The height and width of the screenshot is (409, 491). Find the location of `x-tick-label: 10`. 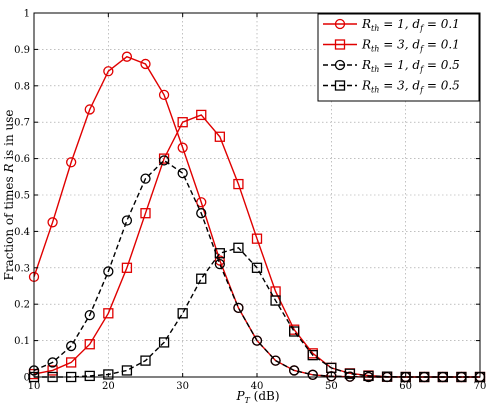

x-tick-label: 10 is located at coordinates (34, 386).